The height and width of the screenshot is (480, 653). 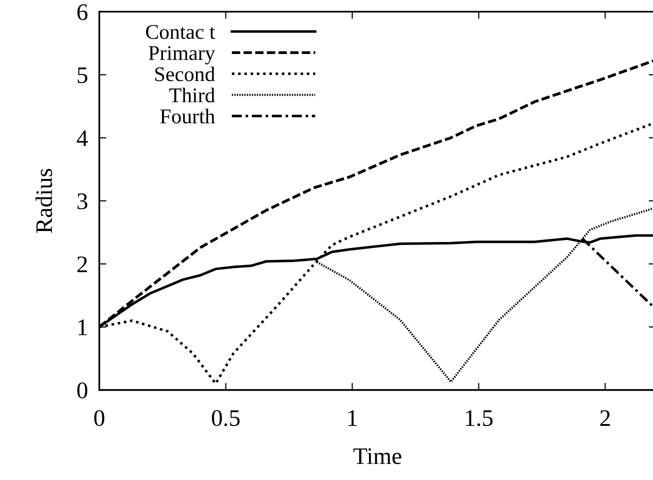 What do you see at coordinates (99, 418) in the screenshot?
I see `x-tick-label: 0` at bounding box center [99, 418].